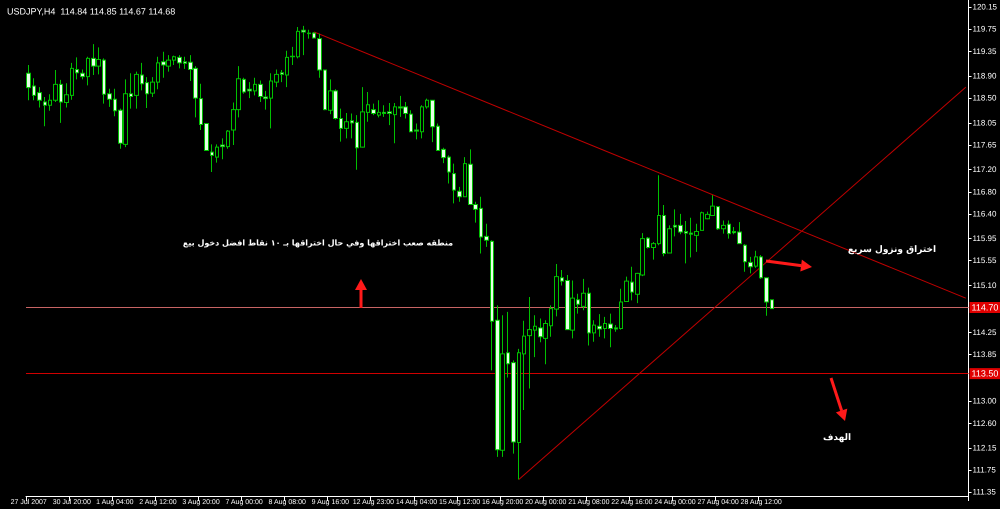  Describe the element at coordinates (984, 76) in the screenshot. I see `y-tick-label: 118.90` at that location.